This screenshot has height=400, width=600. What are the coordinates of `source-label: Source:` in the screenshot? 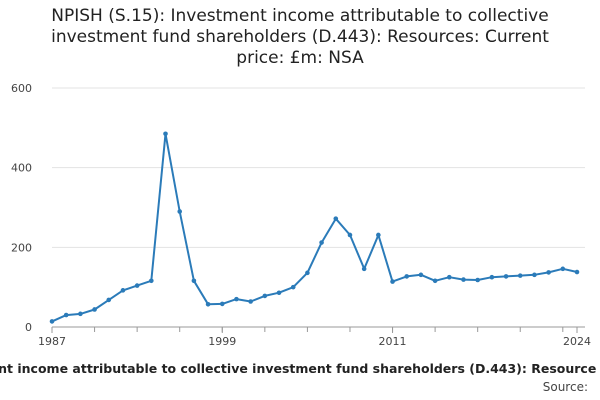 It's located at (565, 387).